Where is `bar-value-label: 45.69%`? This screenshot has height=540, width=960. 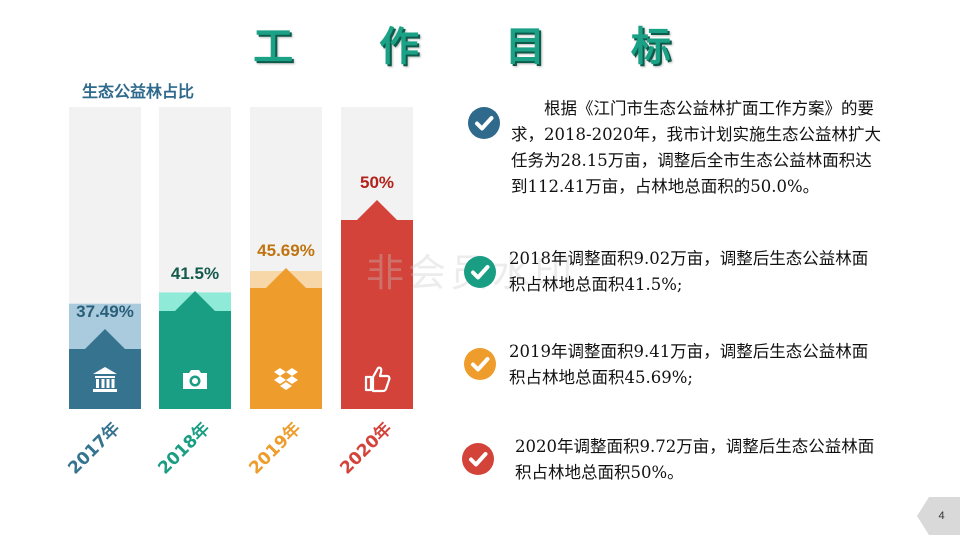
bar-value-label: 45.69% is located at coordinates (286, 250).